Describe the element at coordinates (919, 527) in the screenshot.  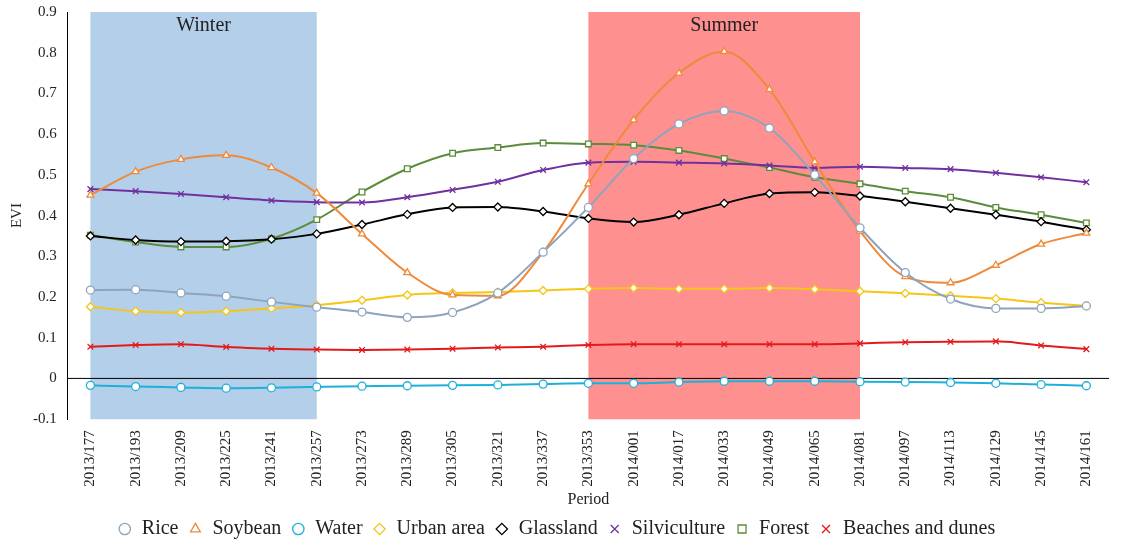
I see `legend-label: Beaches and dunes` at that location.